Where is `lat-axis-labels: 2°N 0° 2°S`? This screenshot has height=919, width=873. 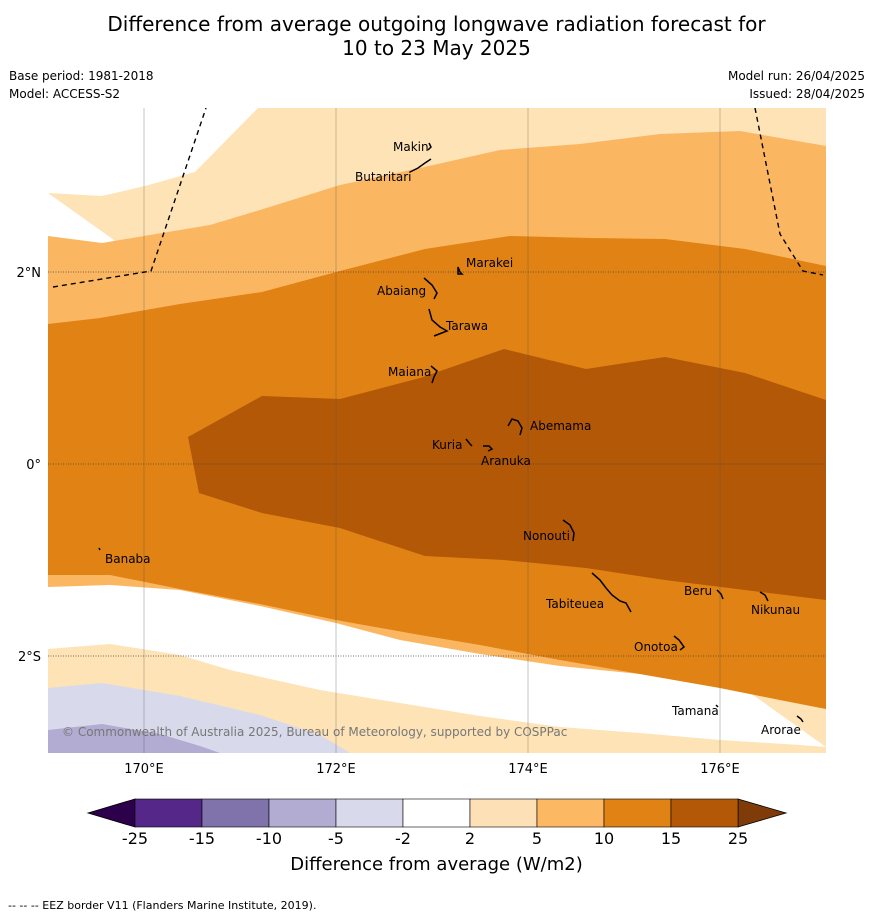
lat-axis-labels: 2°N 0° 2°S is located at coordinates (29, 465).